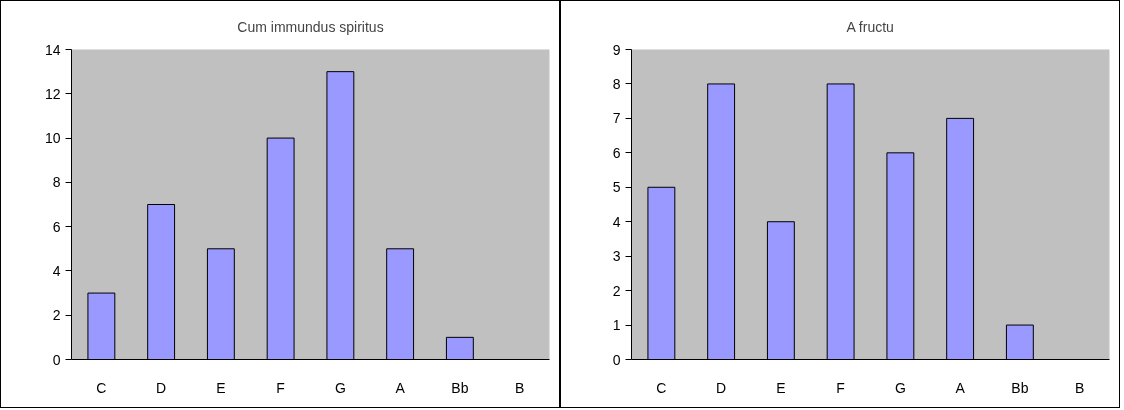  Describe the element at coordinates (616, 187) in the screenshot. I see `y-tick-label: 5` at that location.